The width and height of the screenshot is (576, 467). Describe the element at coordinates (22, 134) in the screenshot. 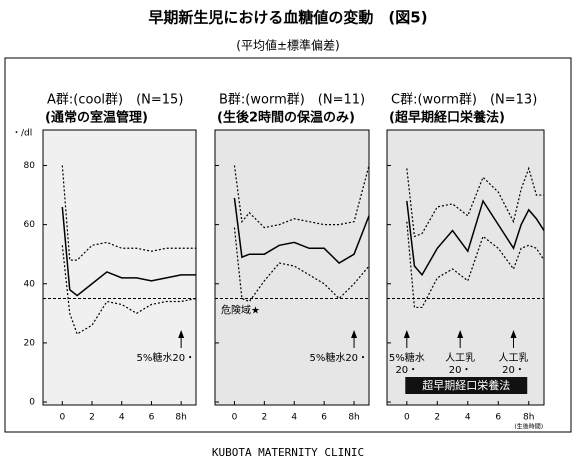

I see `y-unit: ・/dl` at that location.